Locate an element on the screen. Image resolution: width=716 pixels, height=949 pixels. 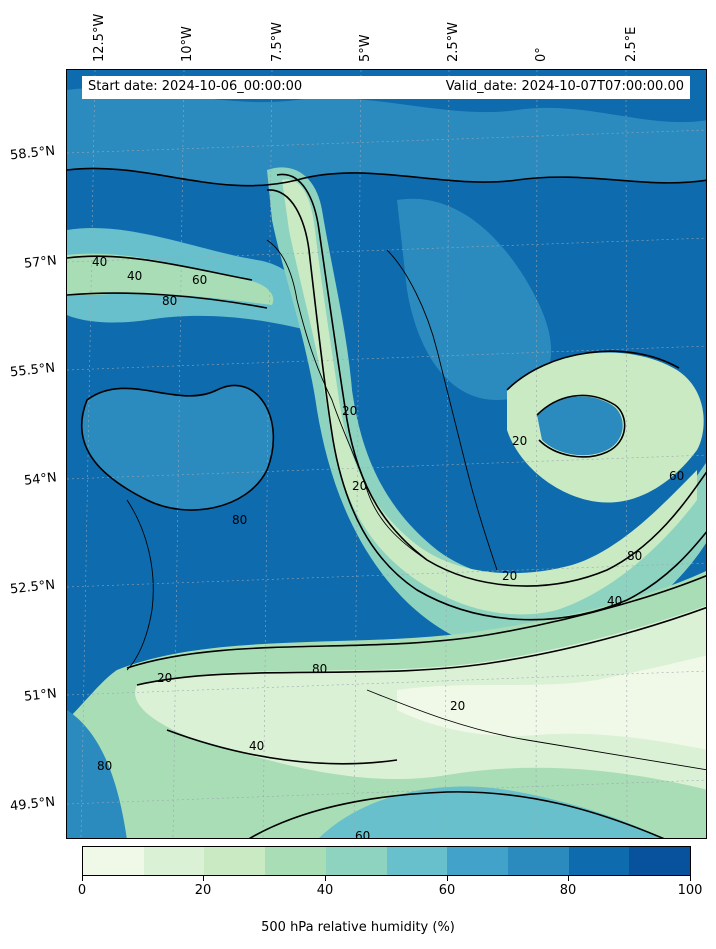
lat-label-51n: 51°N is located at coordinates (40, 695).